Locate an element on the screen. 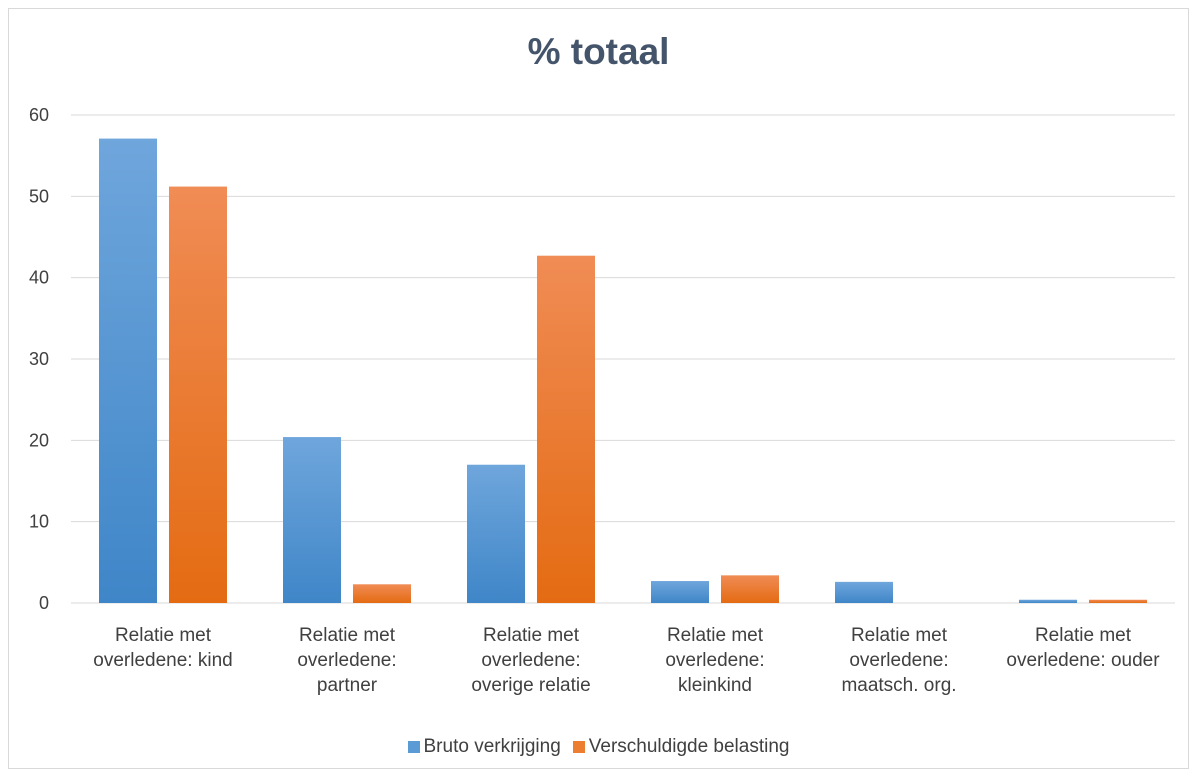 This screenshot has height=778, width=1199. legend-label: Bruto verkrijging is located at coordinates (492, 746).